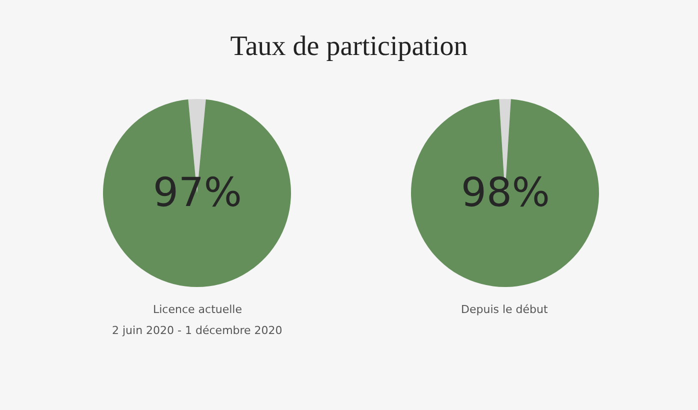 This screenshot has width=698, height=410. I want to click on data-label: 98%, so click(505, 193).